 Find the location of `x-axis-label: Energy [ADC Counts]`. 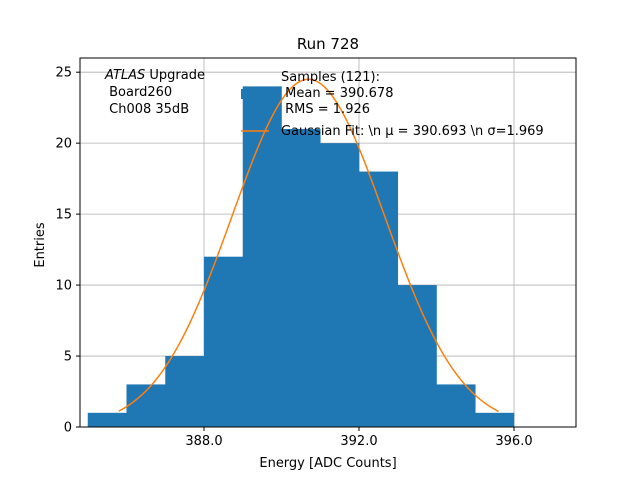

x-axis-label: Energy [ADC Counts] is located at coordinates (327, 463).